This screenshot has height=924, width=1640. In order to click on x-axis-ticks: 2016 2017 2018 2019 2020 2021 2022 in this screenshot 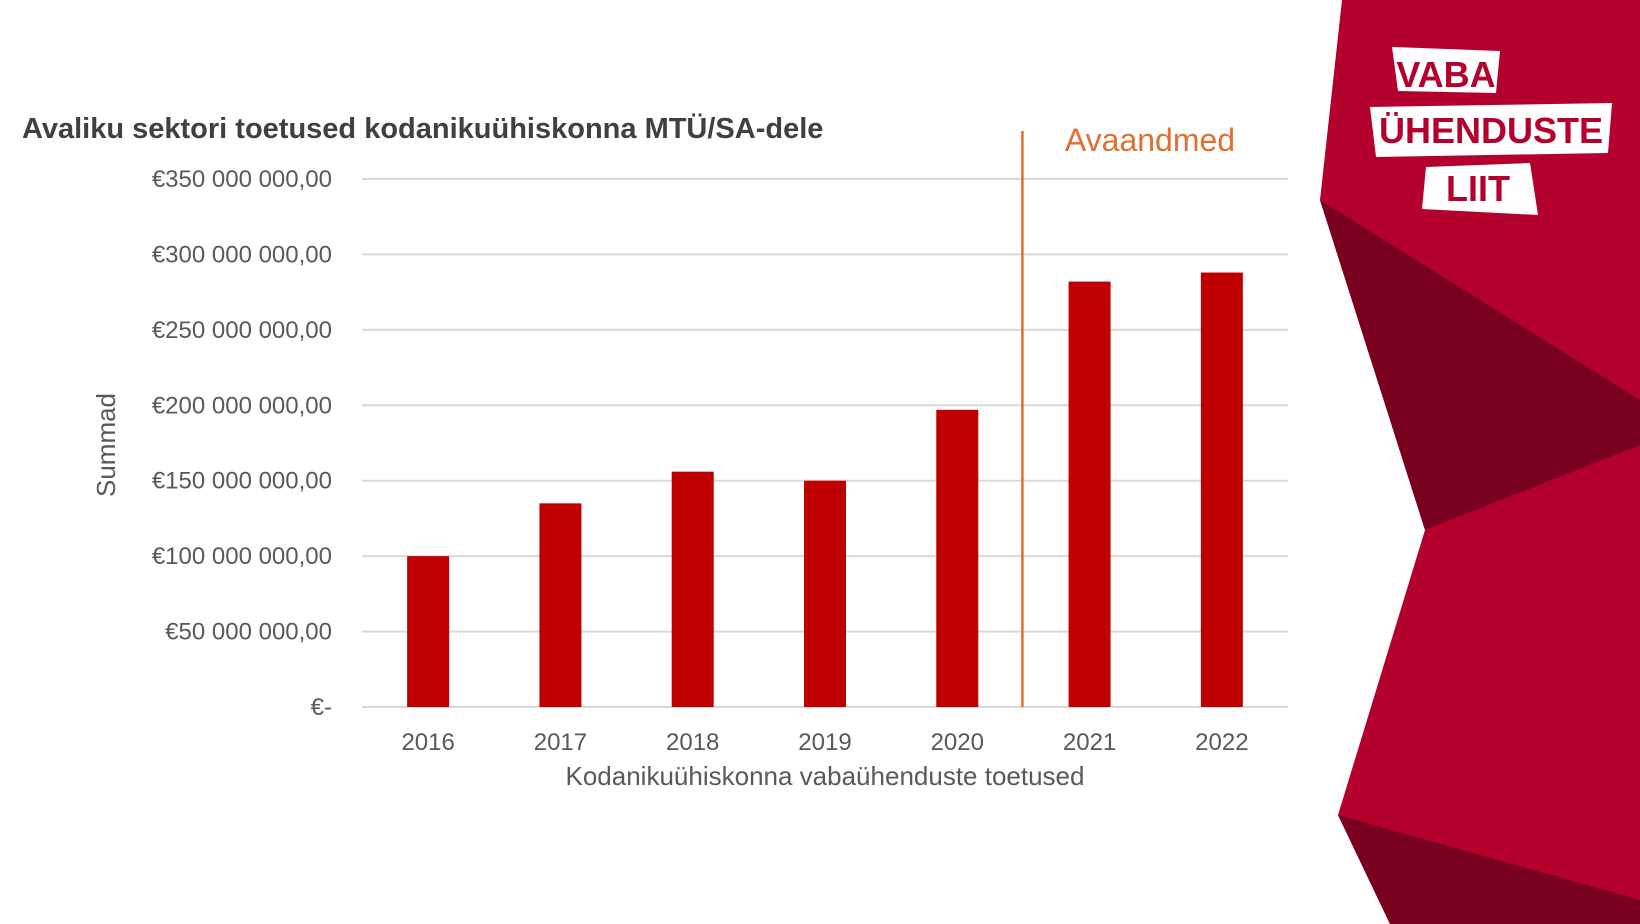, I will do `click(824, 742)`.